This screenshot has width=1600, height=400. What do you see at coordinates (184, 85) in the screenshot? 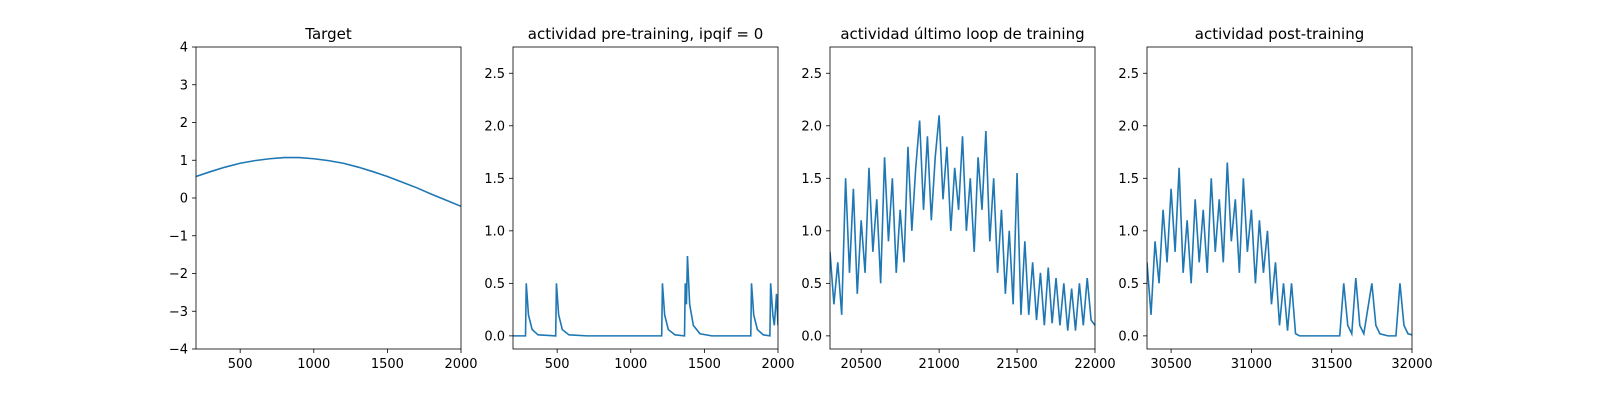
I see `y-tick-label: 3` at bounding box center [184, 85].